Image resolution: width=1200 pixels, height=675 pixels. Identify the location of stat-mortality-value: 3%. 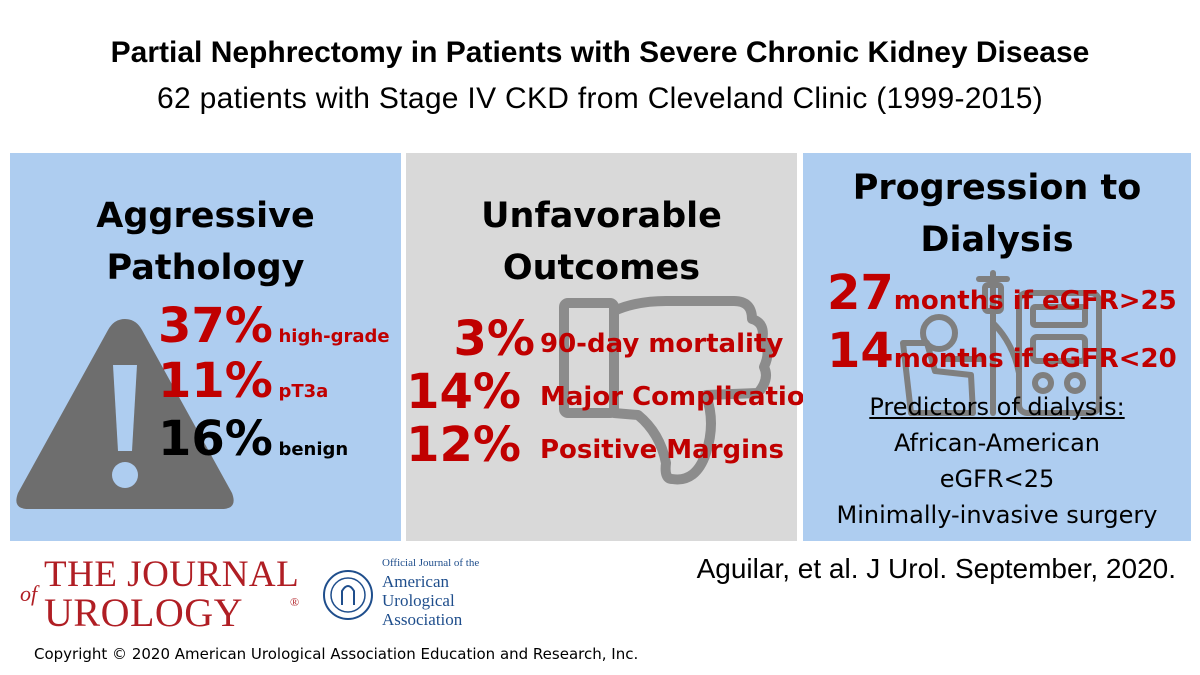
(494, 339).